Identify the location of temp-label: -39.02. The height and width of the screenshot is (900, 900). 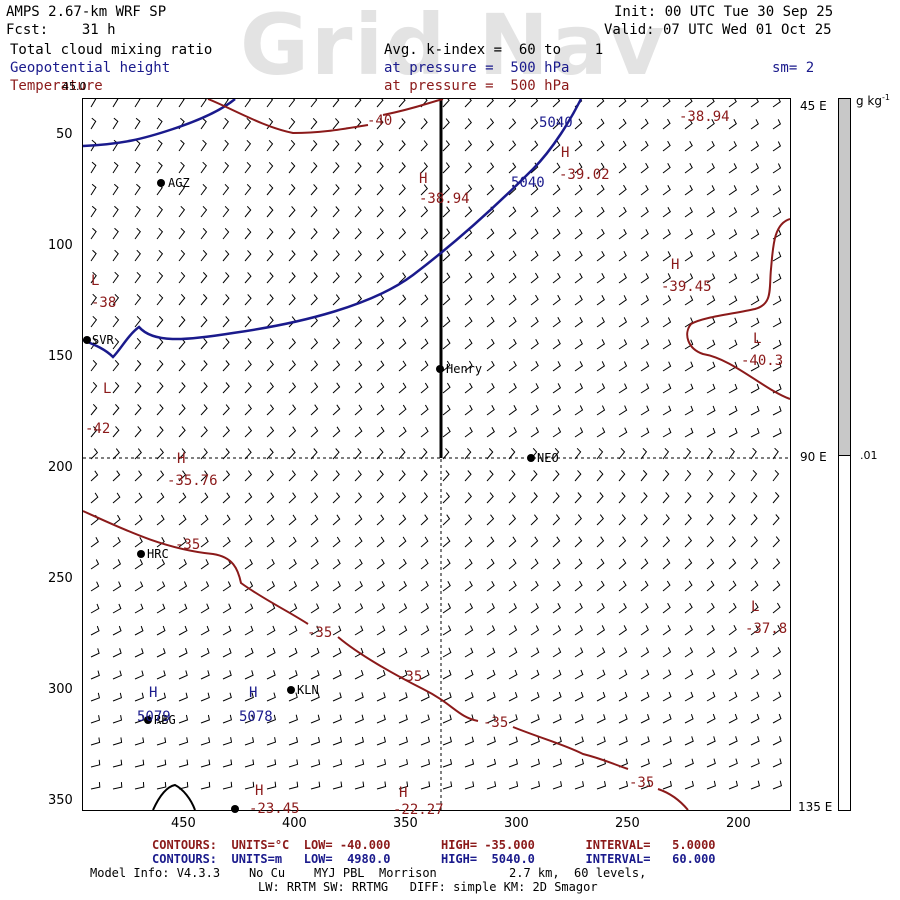
(584, 175).